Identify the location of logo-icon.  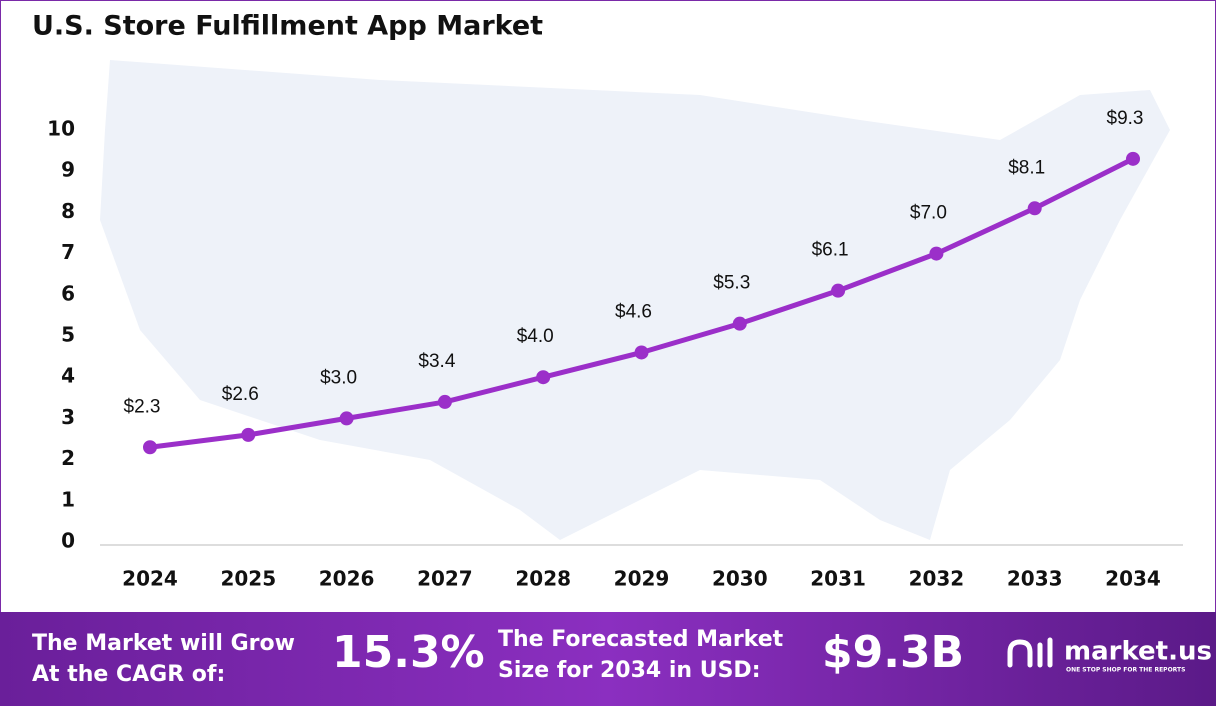
(1030, 652).